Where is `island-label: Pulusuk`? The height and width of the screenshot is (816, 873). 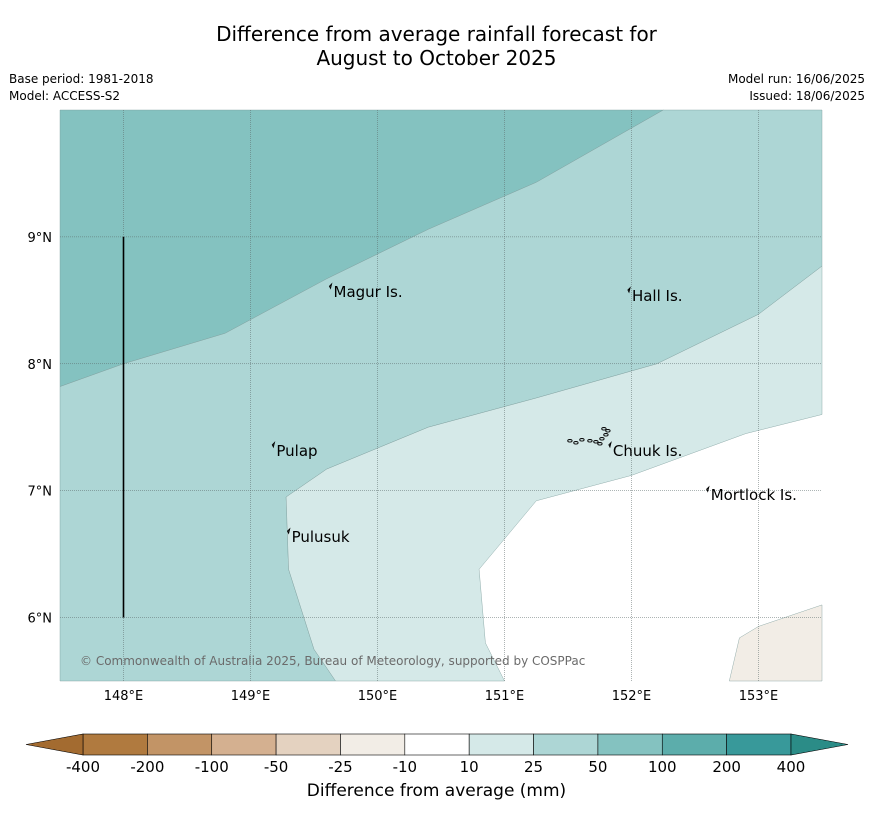 island-label: Pulusuk is located at coordinates (321, 537).